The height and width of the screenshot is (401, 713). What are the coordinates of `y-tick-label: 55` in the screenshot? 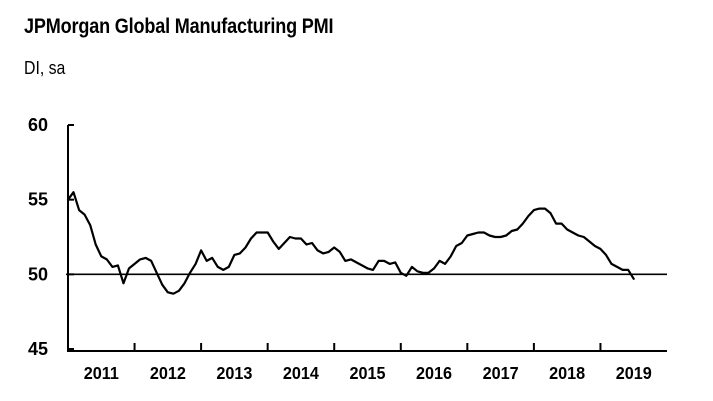 It's located at (38, 200).